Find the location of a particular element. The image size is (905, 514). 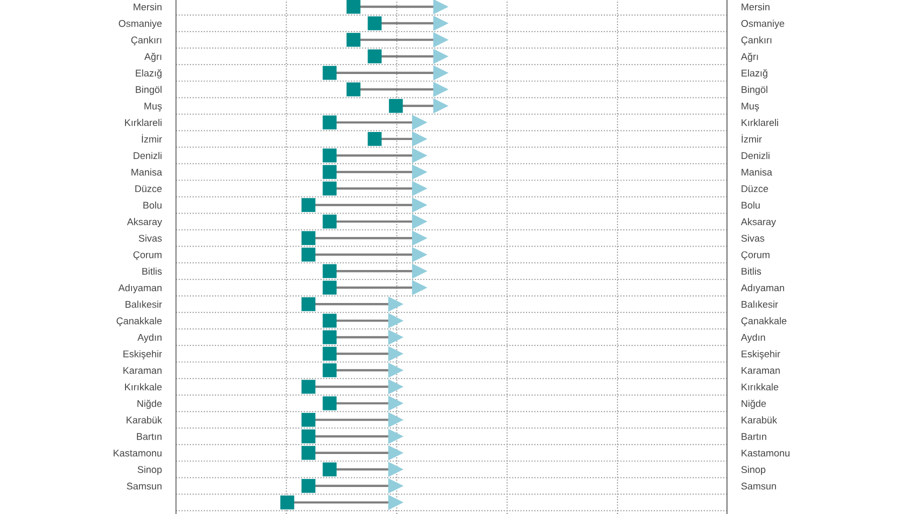

y-tick-label: Bolu is located at coordinates (152, 205).